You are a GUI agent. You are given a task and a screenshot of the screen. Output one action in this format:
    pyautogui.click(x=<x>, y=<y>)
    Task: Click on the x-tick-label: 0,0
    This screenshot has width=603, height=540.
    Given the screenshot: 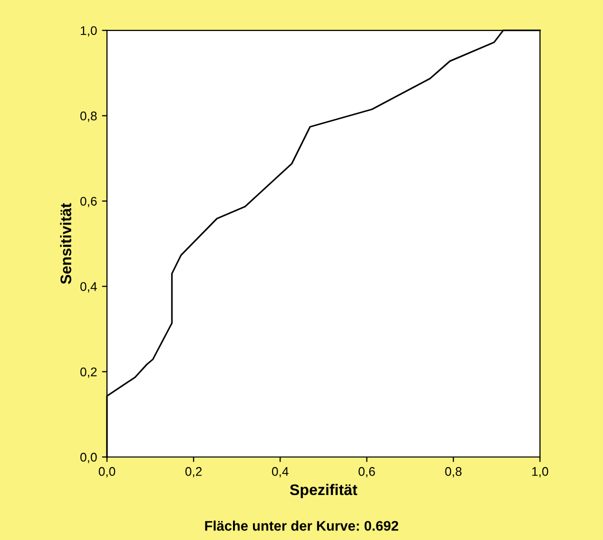 What is the action you would take?
    pyautogui.click(x=107, y=472)
    